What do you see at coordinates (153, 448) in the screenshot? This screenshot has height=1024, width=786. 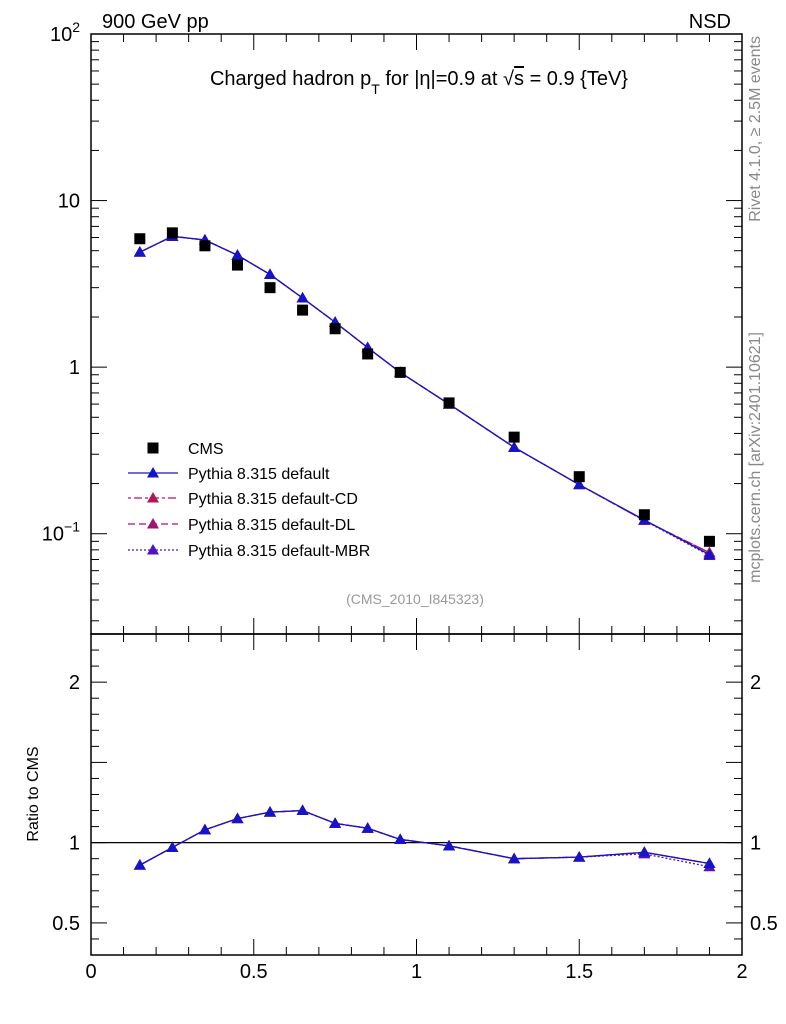 I see `legend-cms-marker` at bounding box center [153, 448].